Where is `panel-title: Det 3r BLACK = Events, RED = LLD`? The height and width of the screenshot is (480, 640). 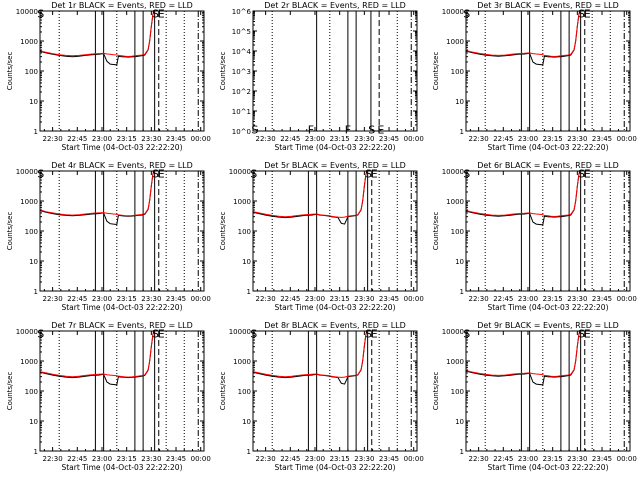 panel-title: Det 3r BLACK = Events, RED = LLD is located at coordinates (548, 5).